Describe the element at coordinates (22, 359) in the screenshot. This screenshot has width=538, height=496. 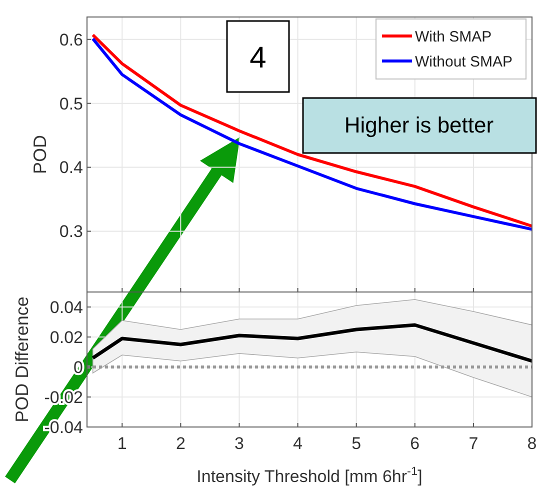
I see `y-axis-title: POD Difference` at that location.